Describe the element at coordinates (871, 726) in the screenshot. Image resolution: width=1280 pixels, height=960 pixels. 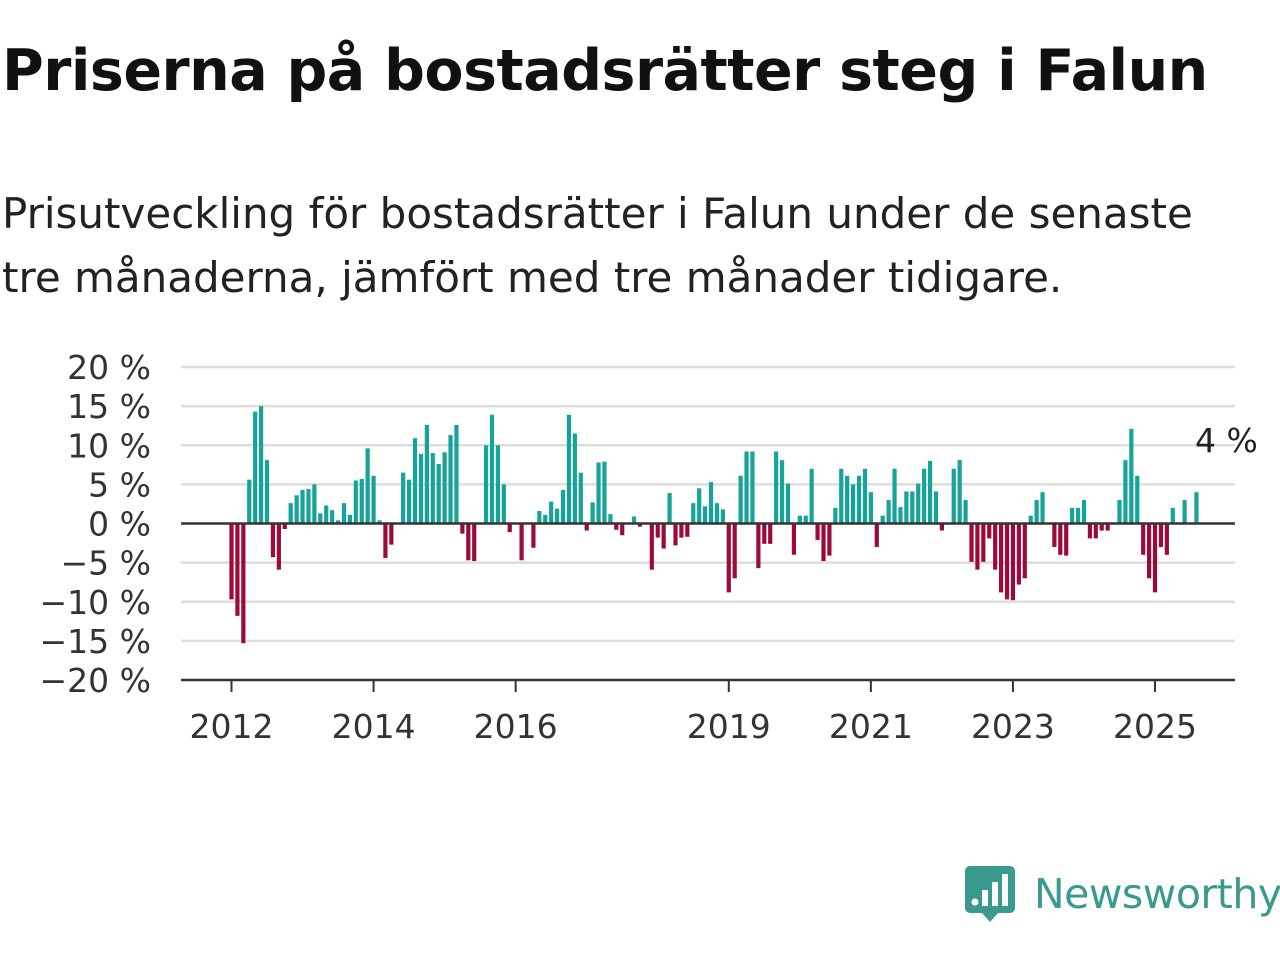
I see `x-tick-label: 2021` at that location.